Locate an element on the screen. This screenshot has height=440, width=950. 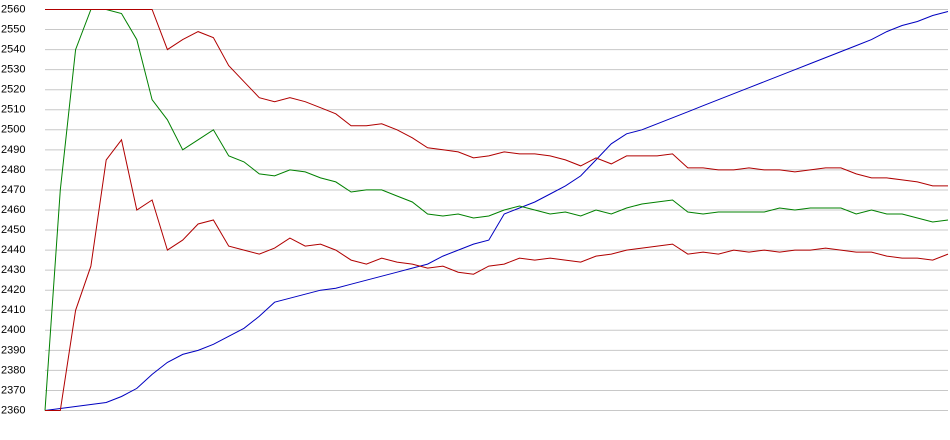
y-tick-label: 2560 is located at coordinates (13, 9).